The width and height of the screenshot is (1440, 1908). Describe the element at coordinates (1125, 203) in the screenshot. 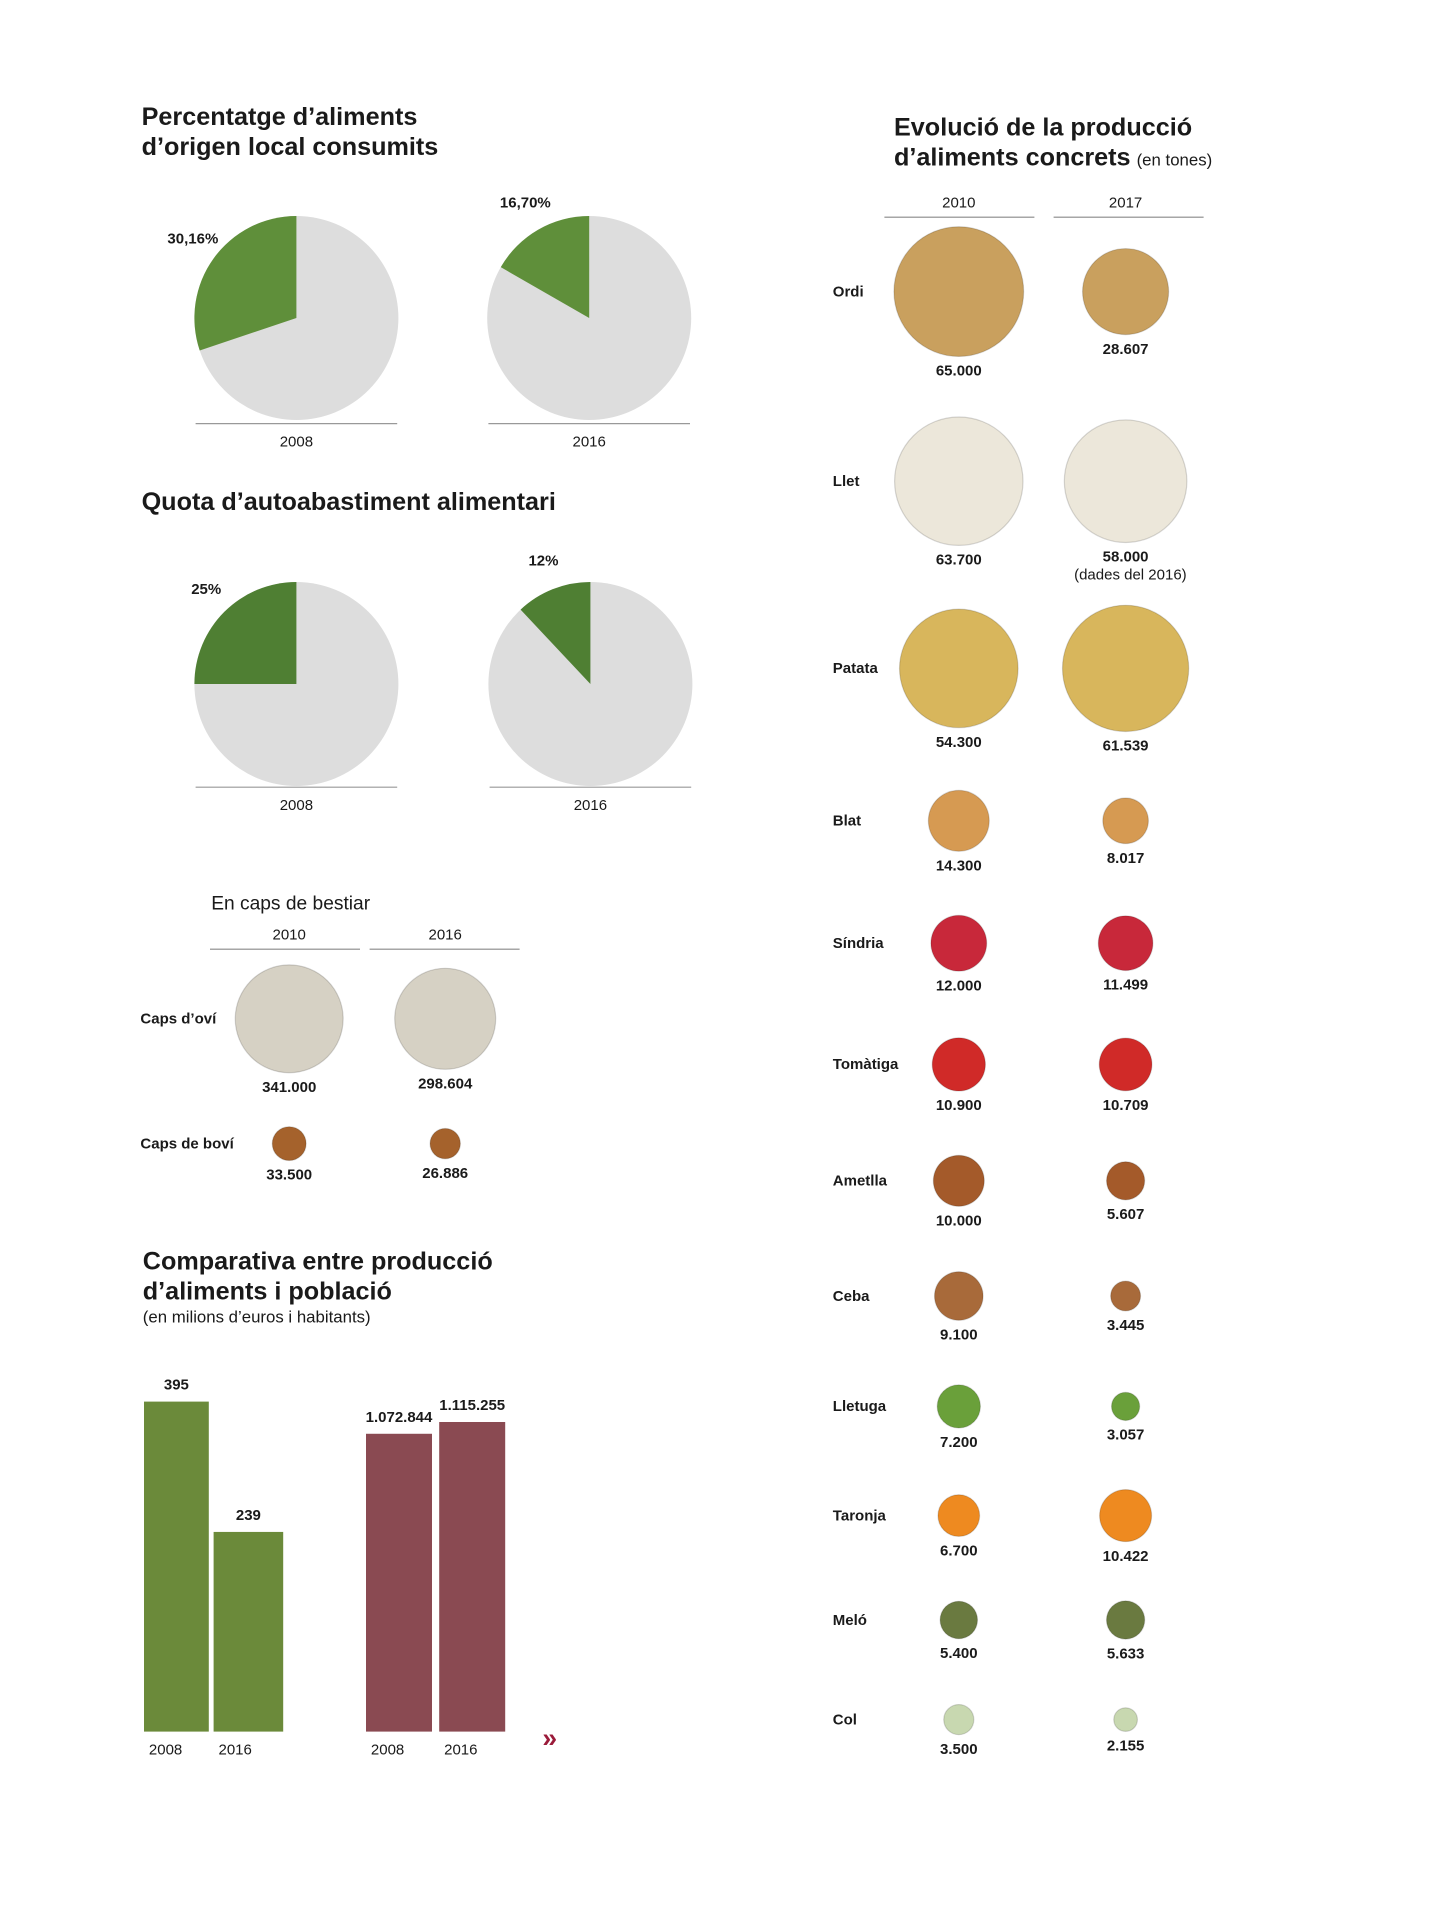

I see `series-label: 2017` at that location.